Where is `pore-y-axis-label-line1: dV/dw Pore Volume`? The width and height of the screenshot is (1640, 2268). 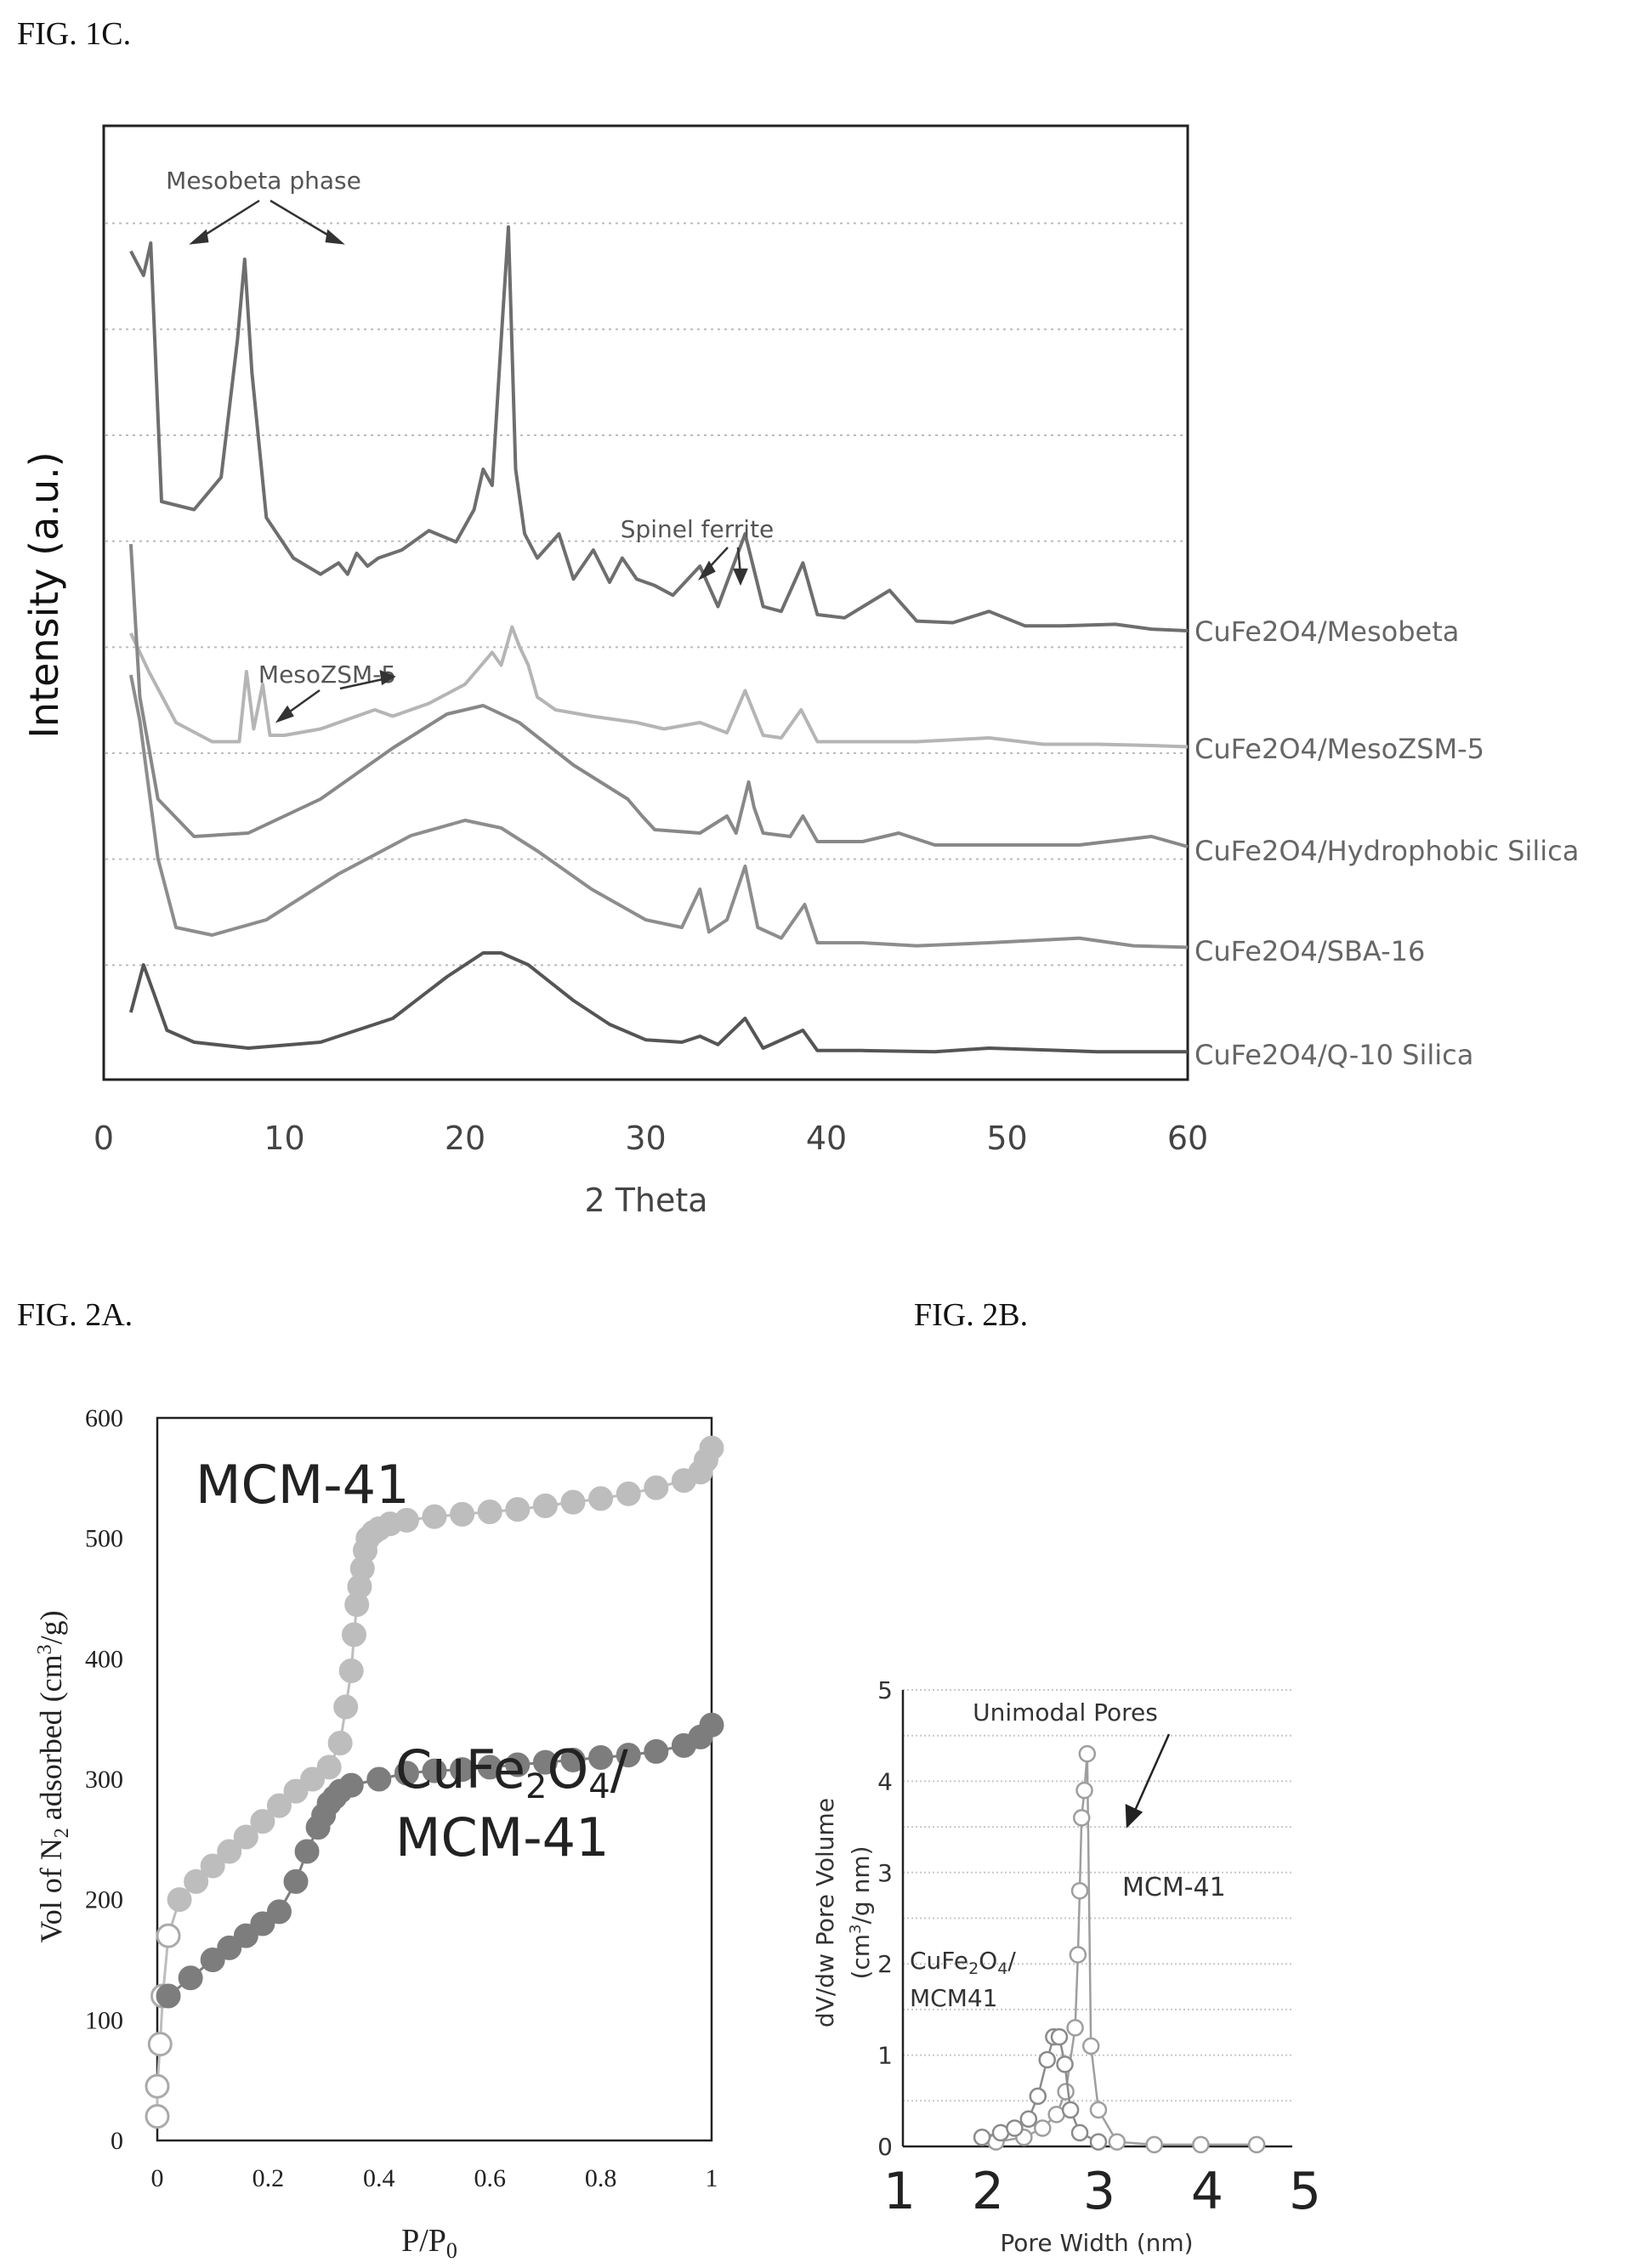 pore-y-axis-label-line1: dV/dw Pore Volume is located at coordinates (825, 1912).